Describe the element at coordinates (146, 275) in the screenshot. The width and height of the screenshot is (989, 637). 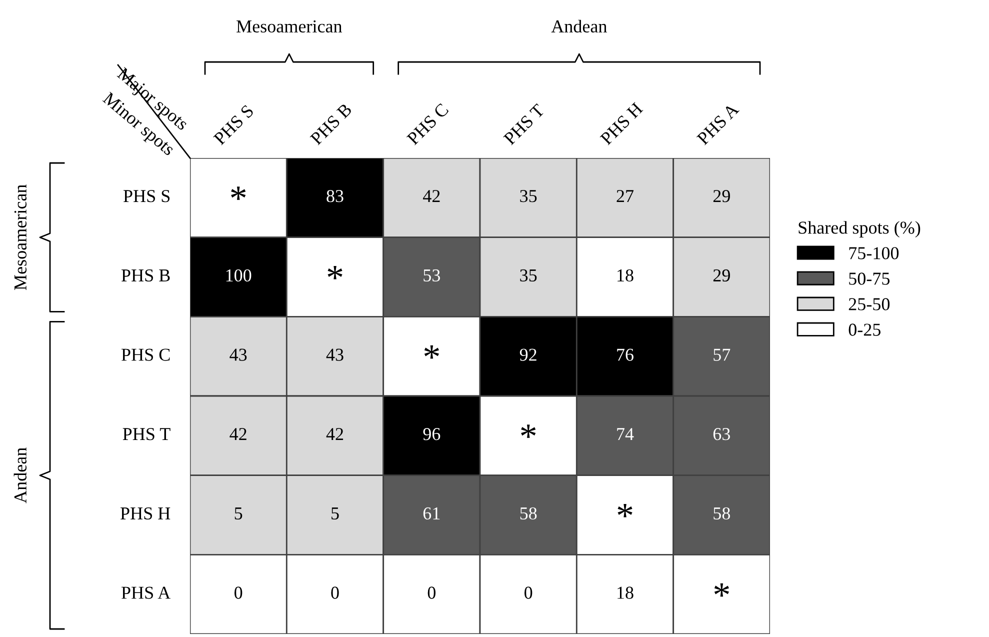
I see `y-tick-label: PHS B` at that location.